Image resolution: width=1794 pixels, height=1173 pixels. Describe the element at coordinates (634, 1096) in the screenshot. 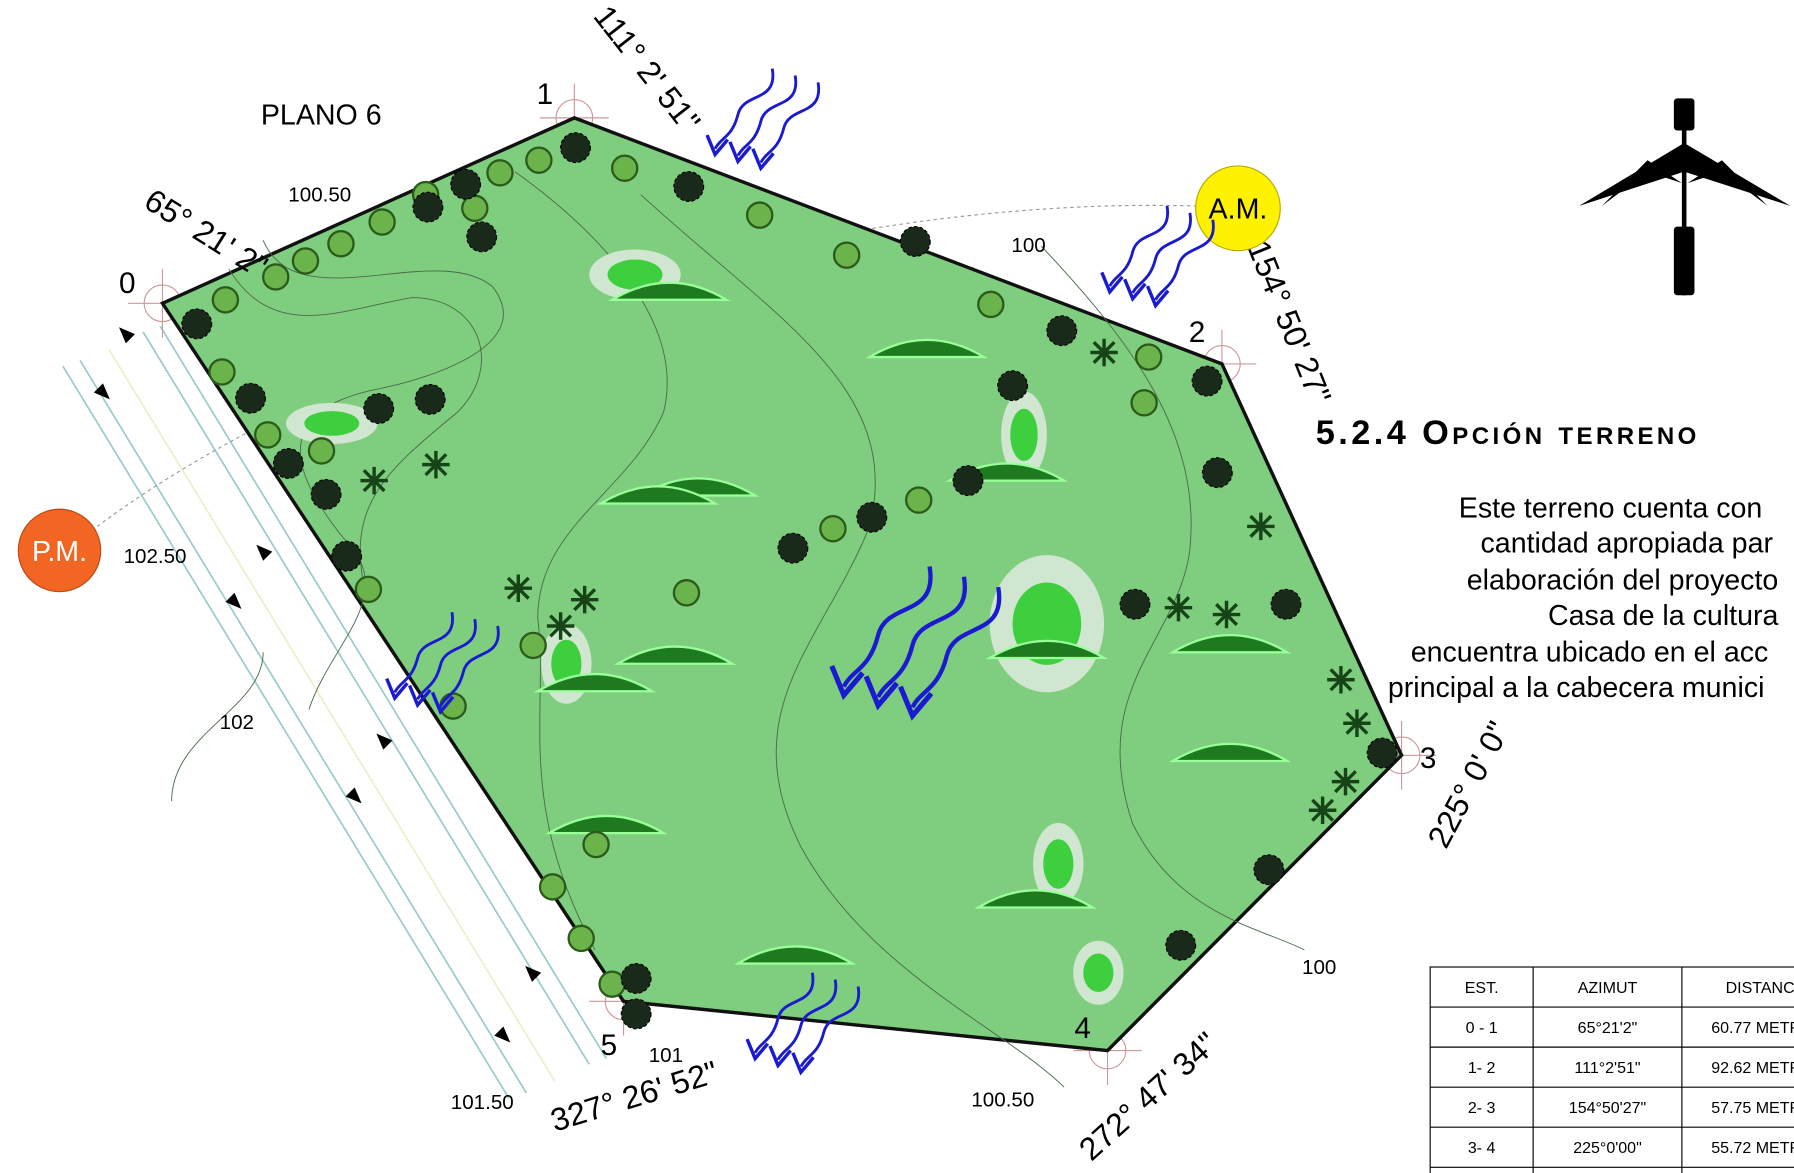

I see `angle-label: 327° 26' 52"` at that location.